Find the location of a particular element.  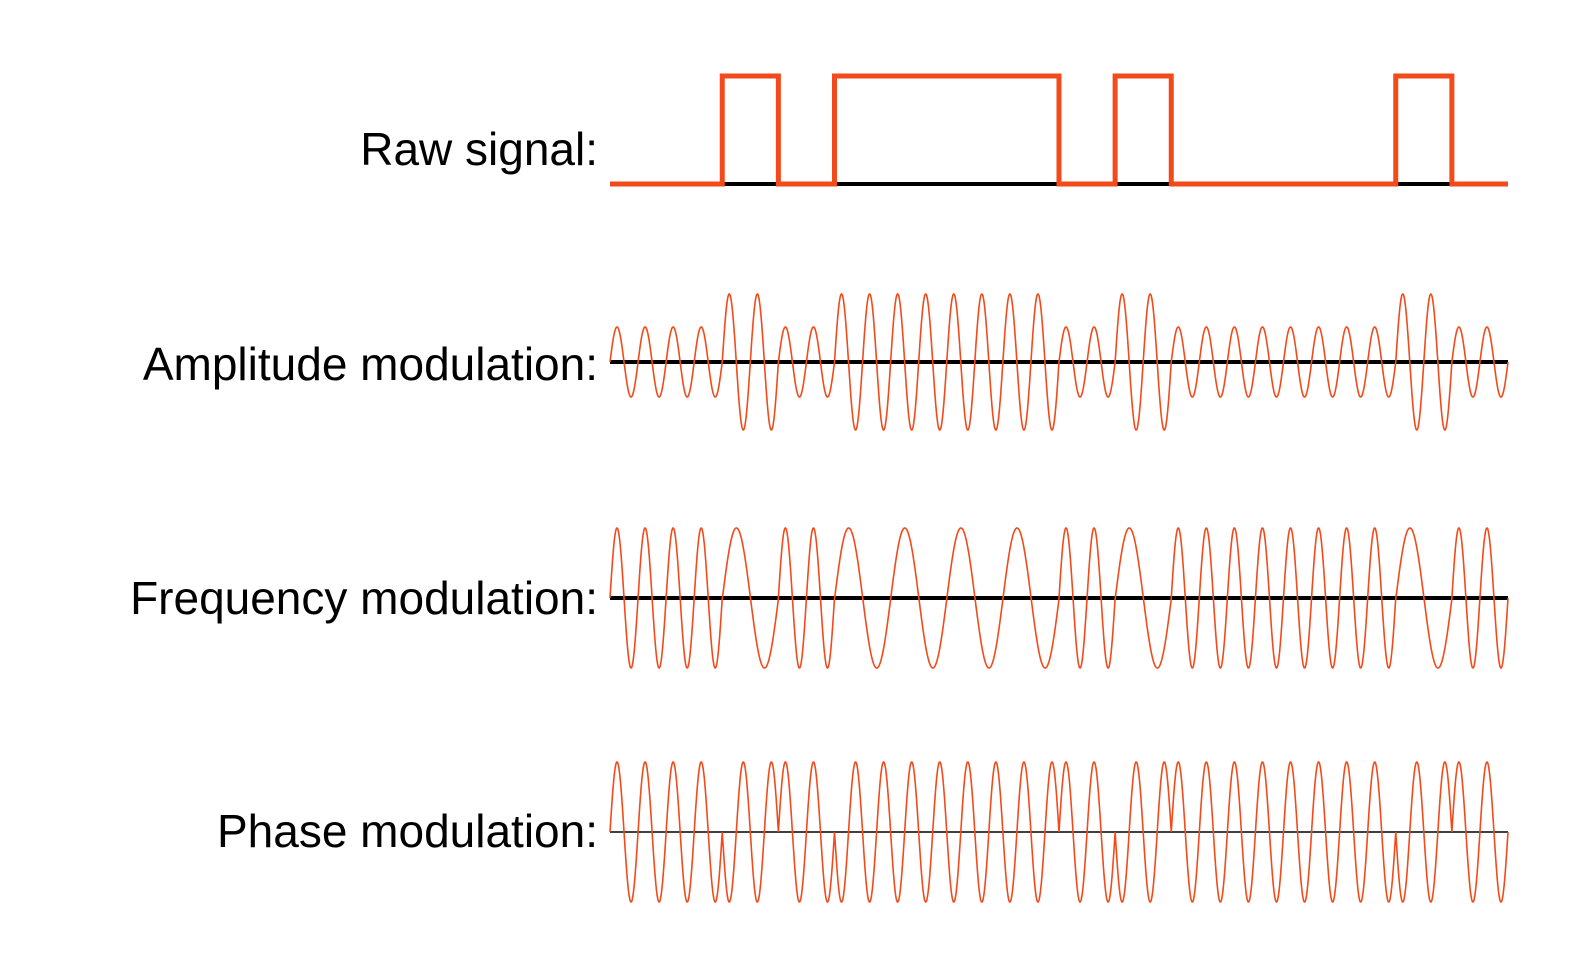

raw-signal-waveform is located at coordinates (1059, 130).